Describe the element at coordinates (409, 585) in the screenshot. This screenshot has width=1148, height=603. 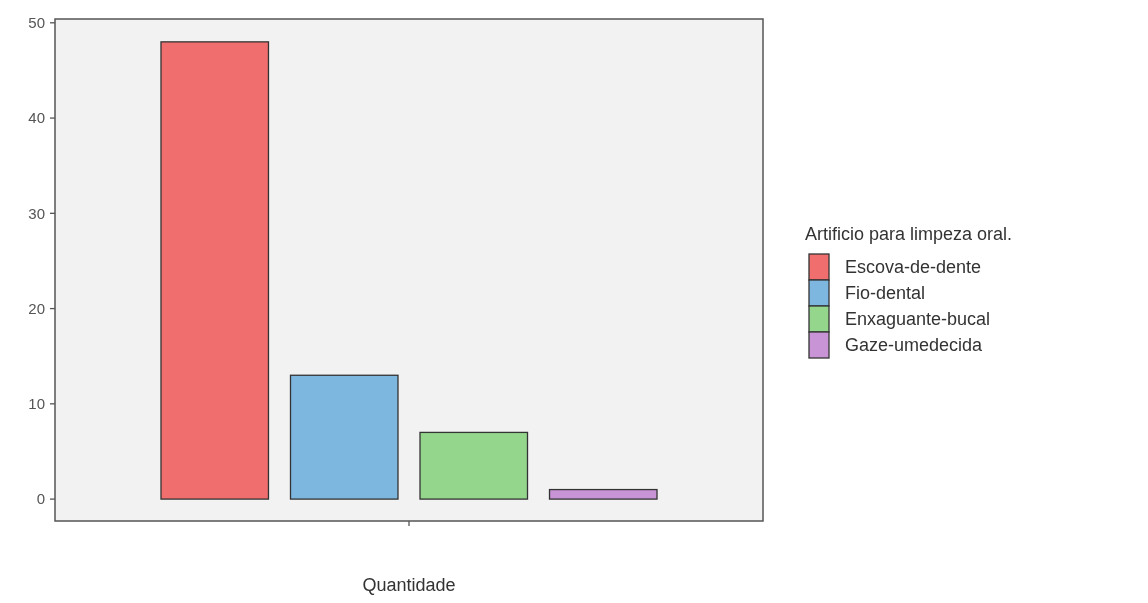
I see `x-axis-title: Quantidade` at that location.